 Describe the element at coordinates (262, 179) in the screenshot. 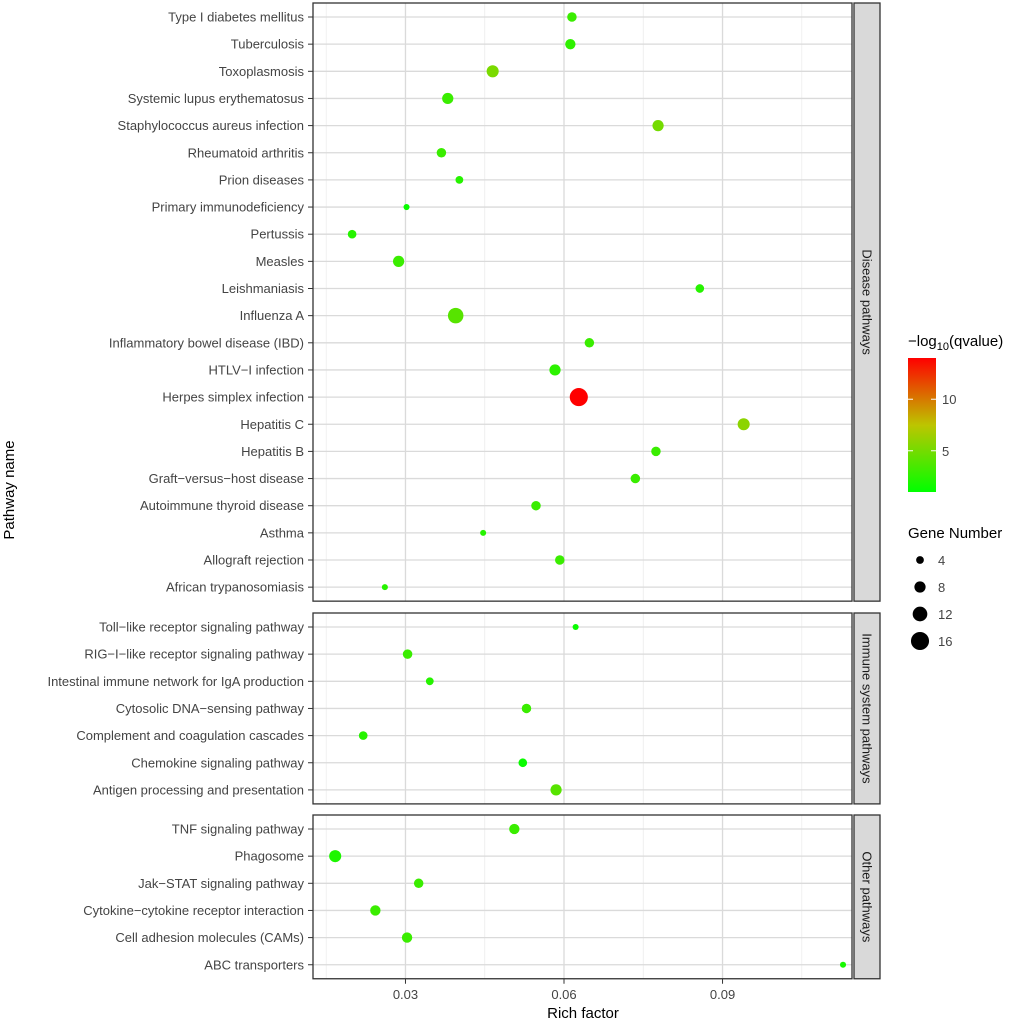

I see `y-tick-label: Prion diseases` at that location.